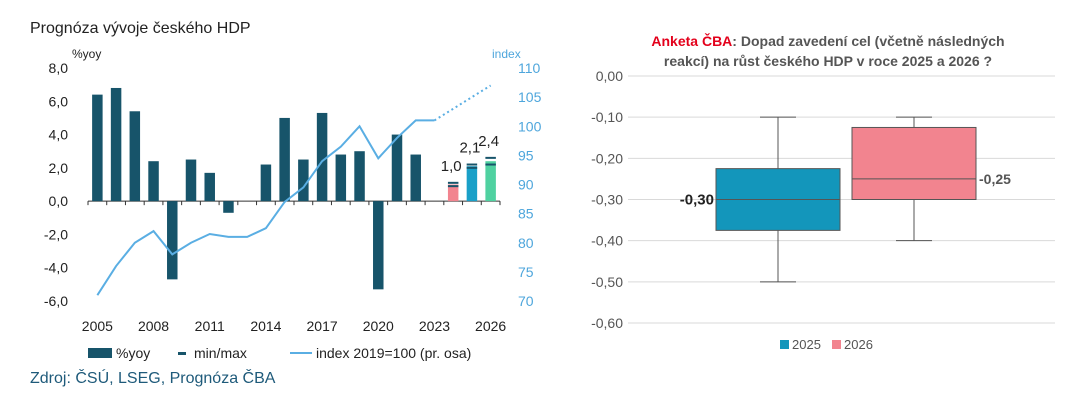  Describe the element at coordinates (806, 344) in the screenshot. I see `legend-label-2025: 2025` at that location.